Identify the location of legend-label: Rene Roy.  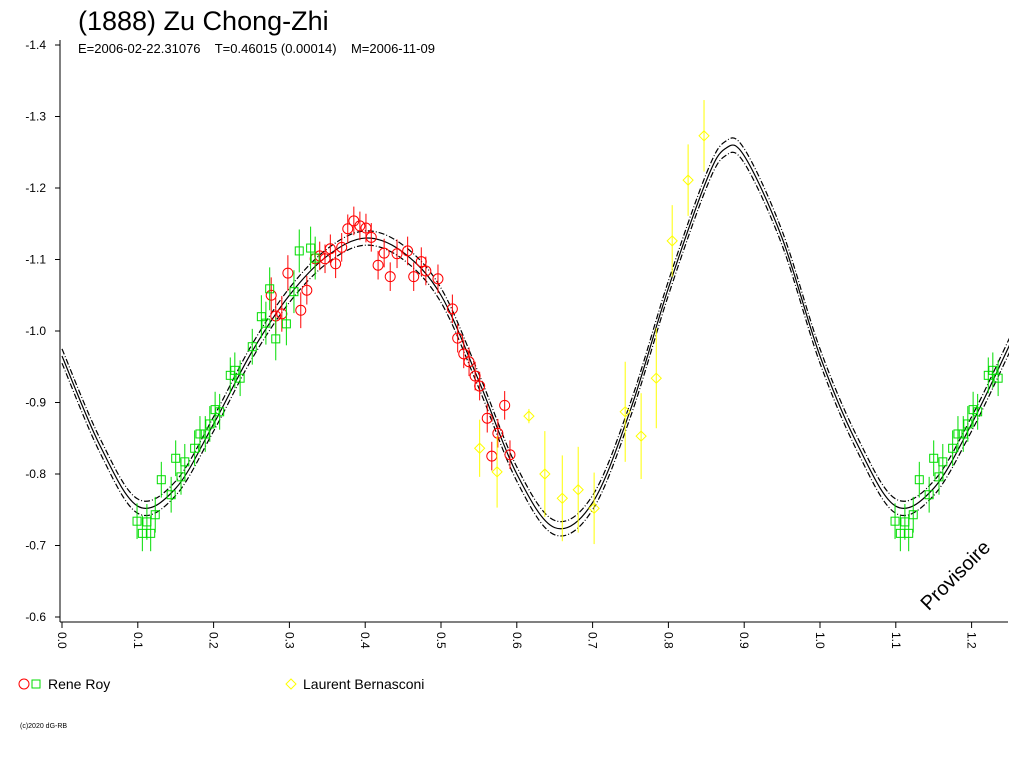
(79, 684).